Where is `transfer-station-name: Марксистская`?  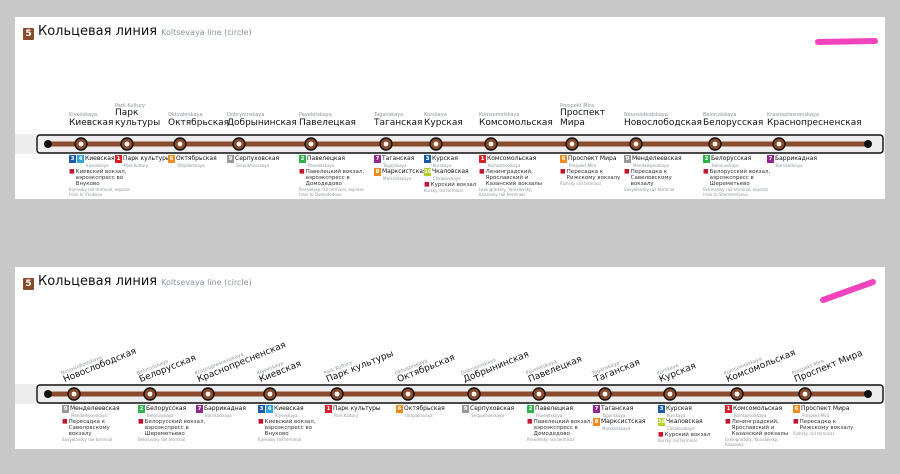
transfer-station-name: Марксистская is located at coordinates (404, 171).